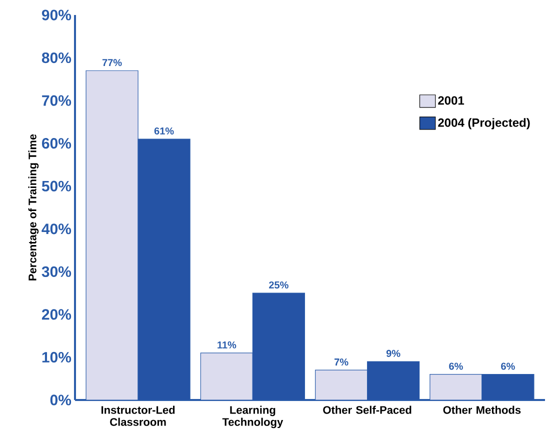 This screenshot has height=437, width=559. I want to click on data-label: 61%, so click(164, 131).